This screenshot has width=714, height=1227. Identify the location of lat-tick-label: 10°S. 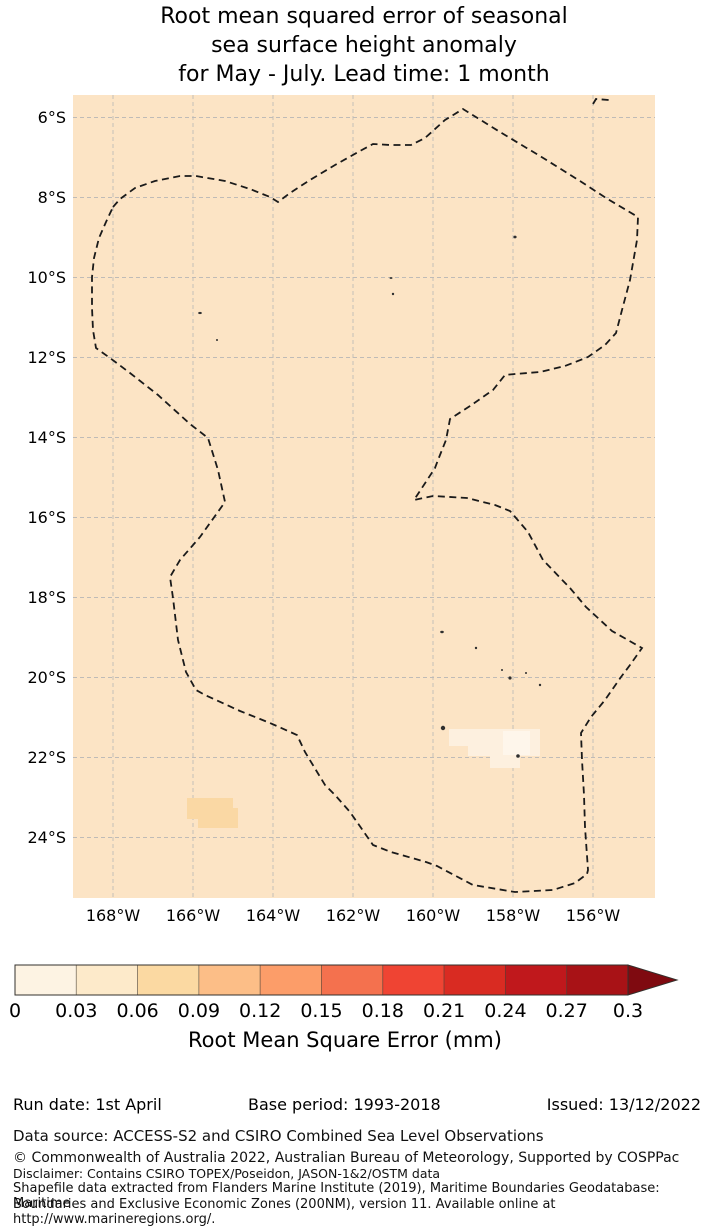
(46, 277).